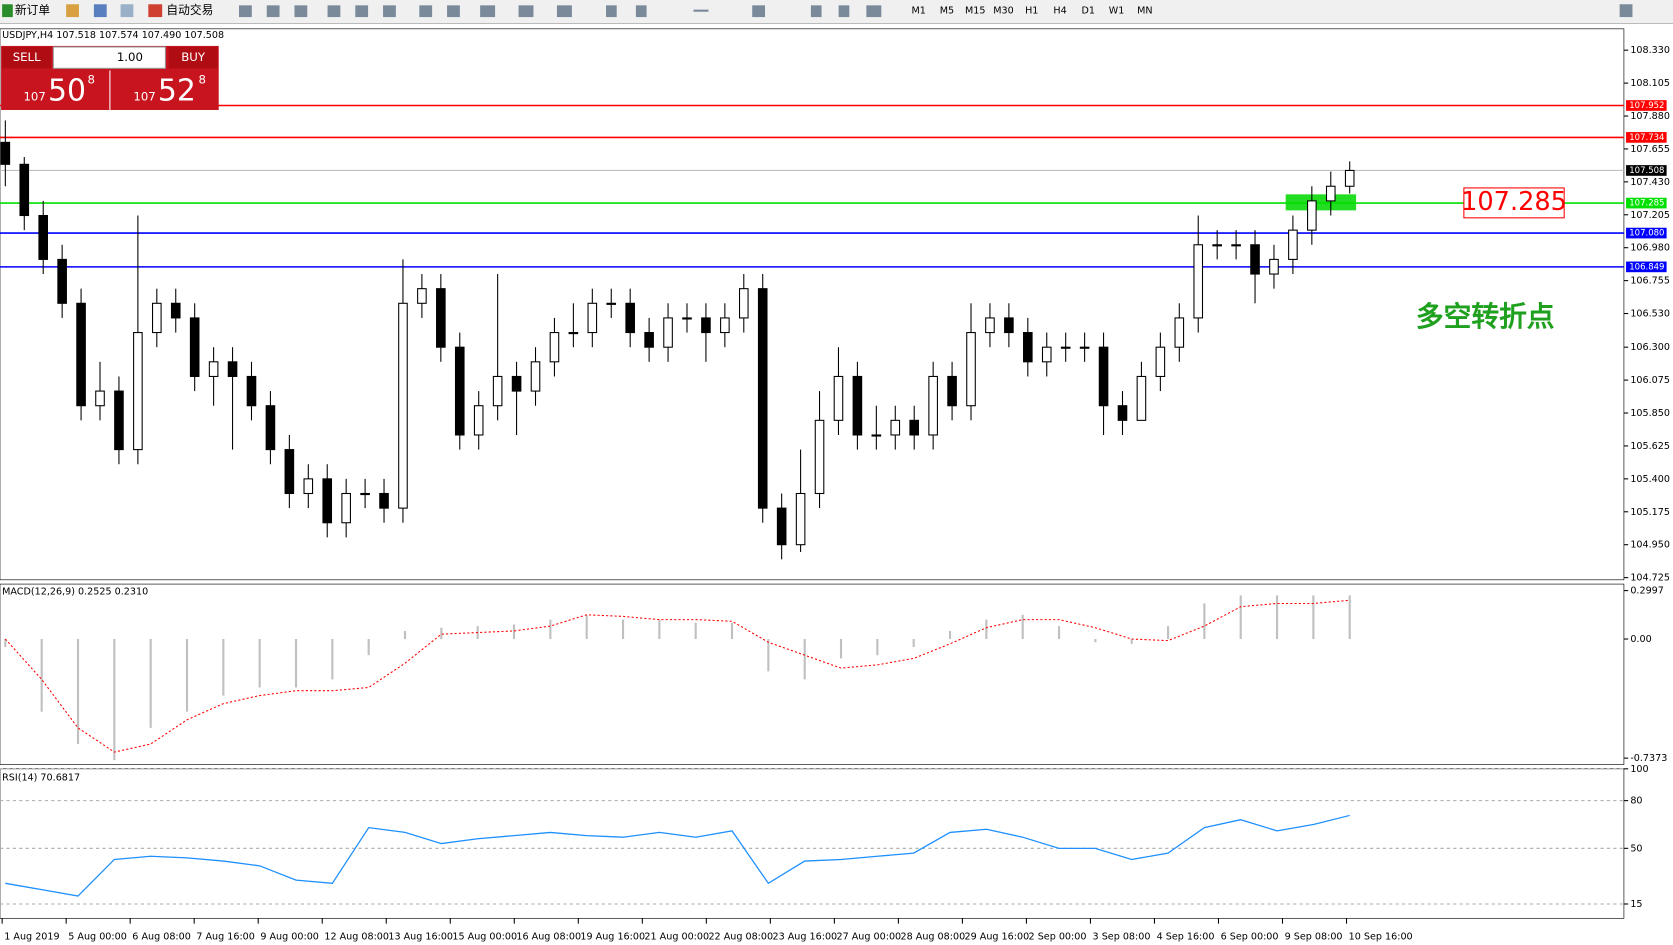  Describe the element at coordinates (1186, 936) in the screenshot. I see `x-tick-label: 4 Sep 16:00` at that location.